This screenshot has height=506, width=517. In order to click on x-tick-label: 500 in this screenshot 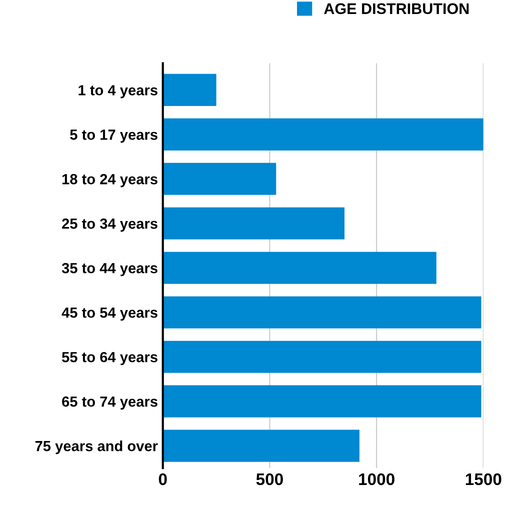, I will do `click(269, 479)`.